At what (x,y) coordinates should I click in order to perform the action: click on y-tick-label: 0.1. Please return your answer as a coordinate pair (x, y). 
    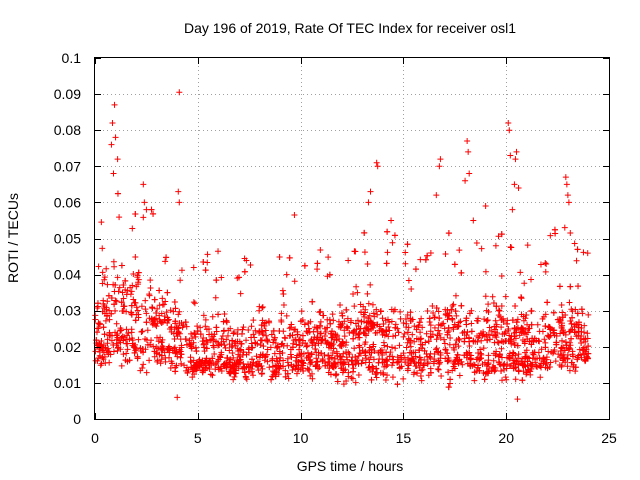
    Looking at the image, I should click on (72, 58).